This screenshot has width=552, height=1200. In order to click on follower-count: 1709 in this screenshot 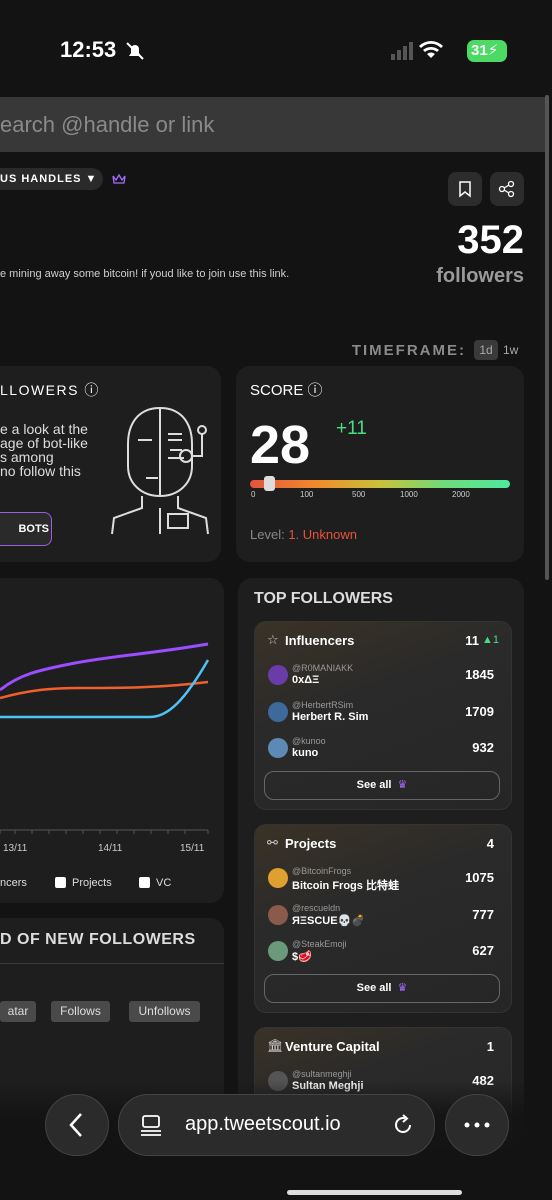, I will do `click(479, 711)`.